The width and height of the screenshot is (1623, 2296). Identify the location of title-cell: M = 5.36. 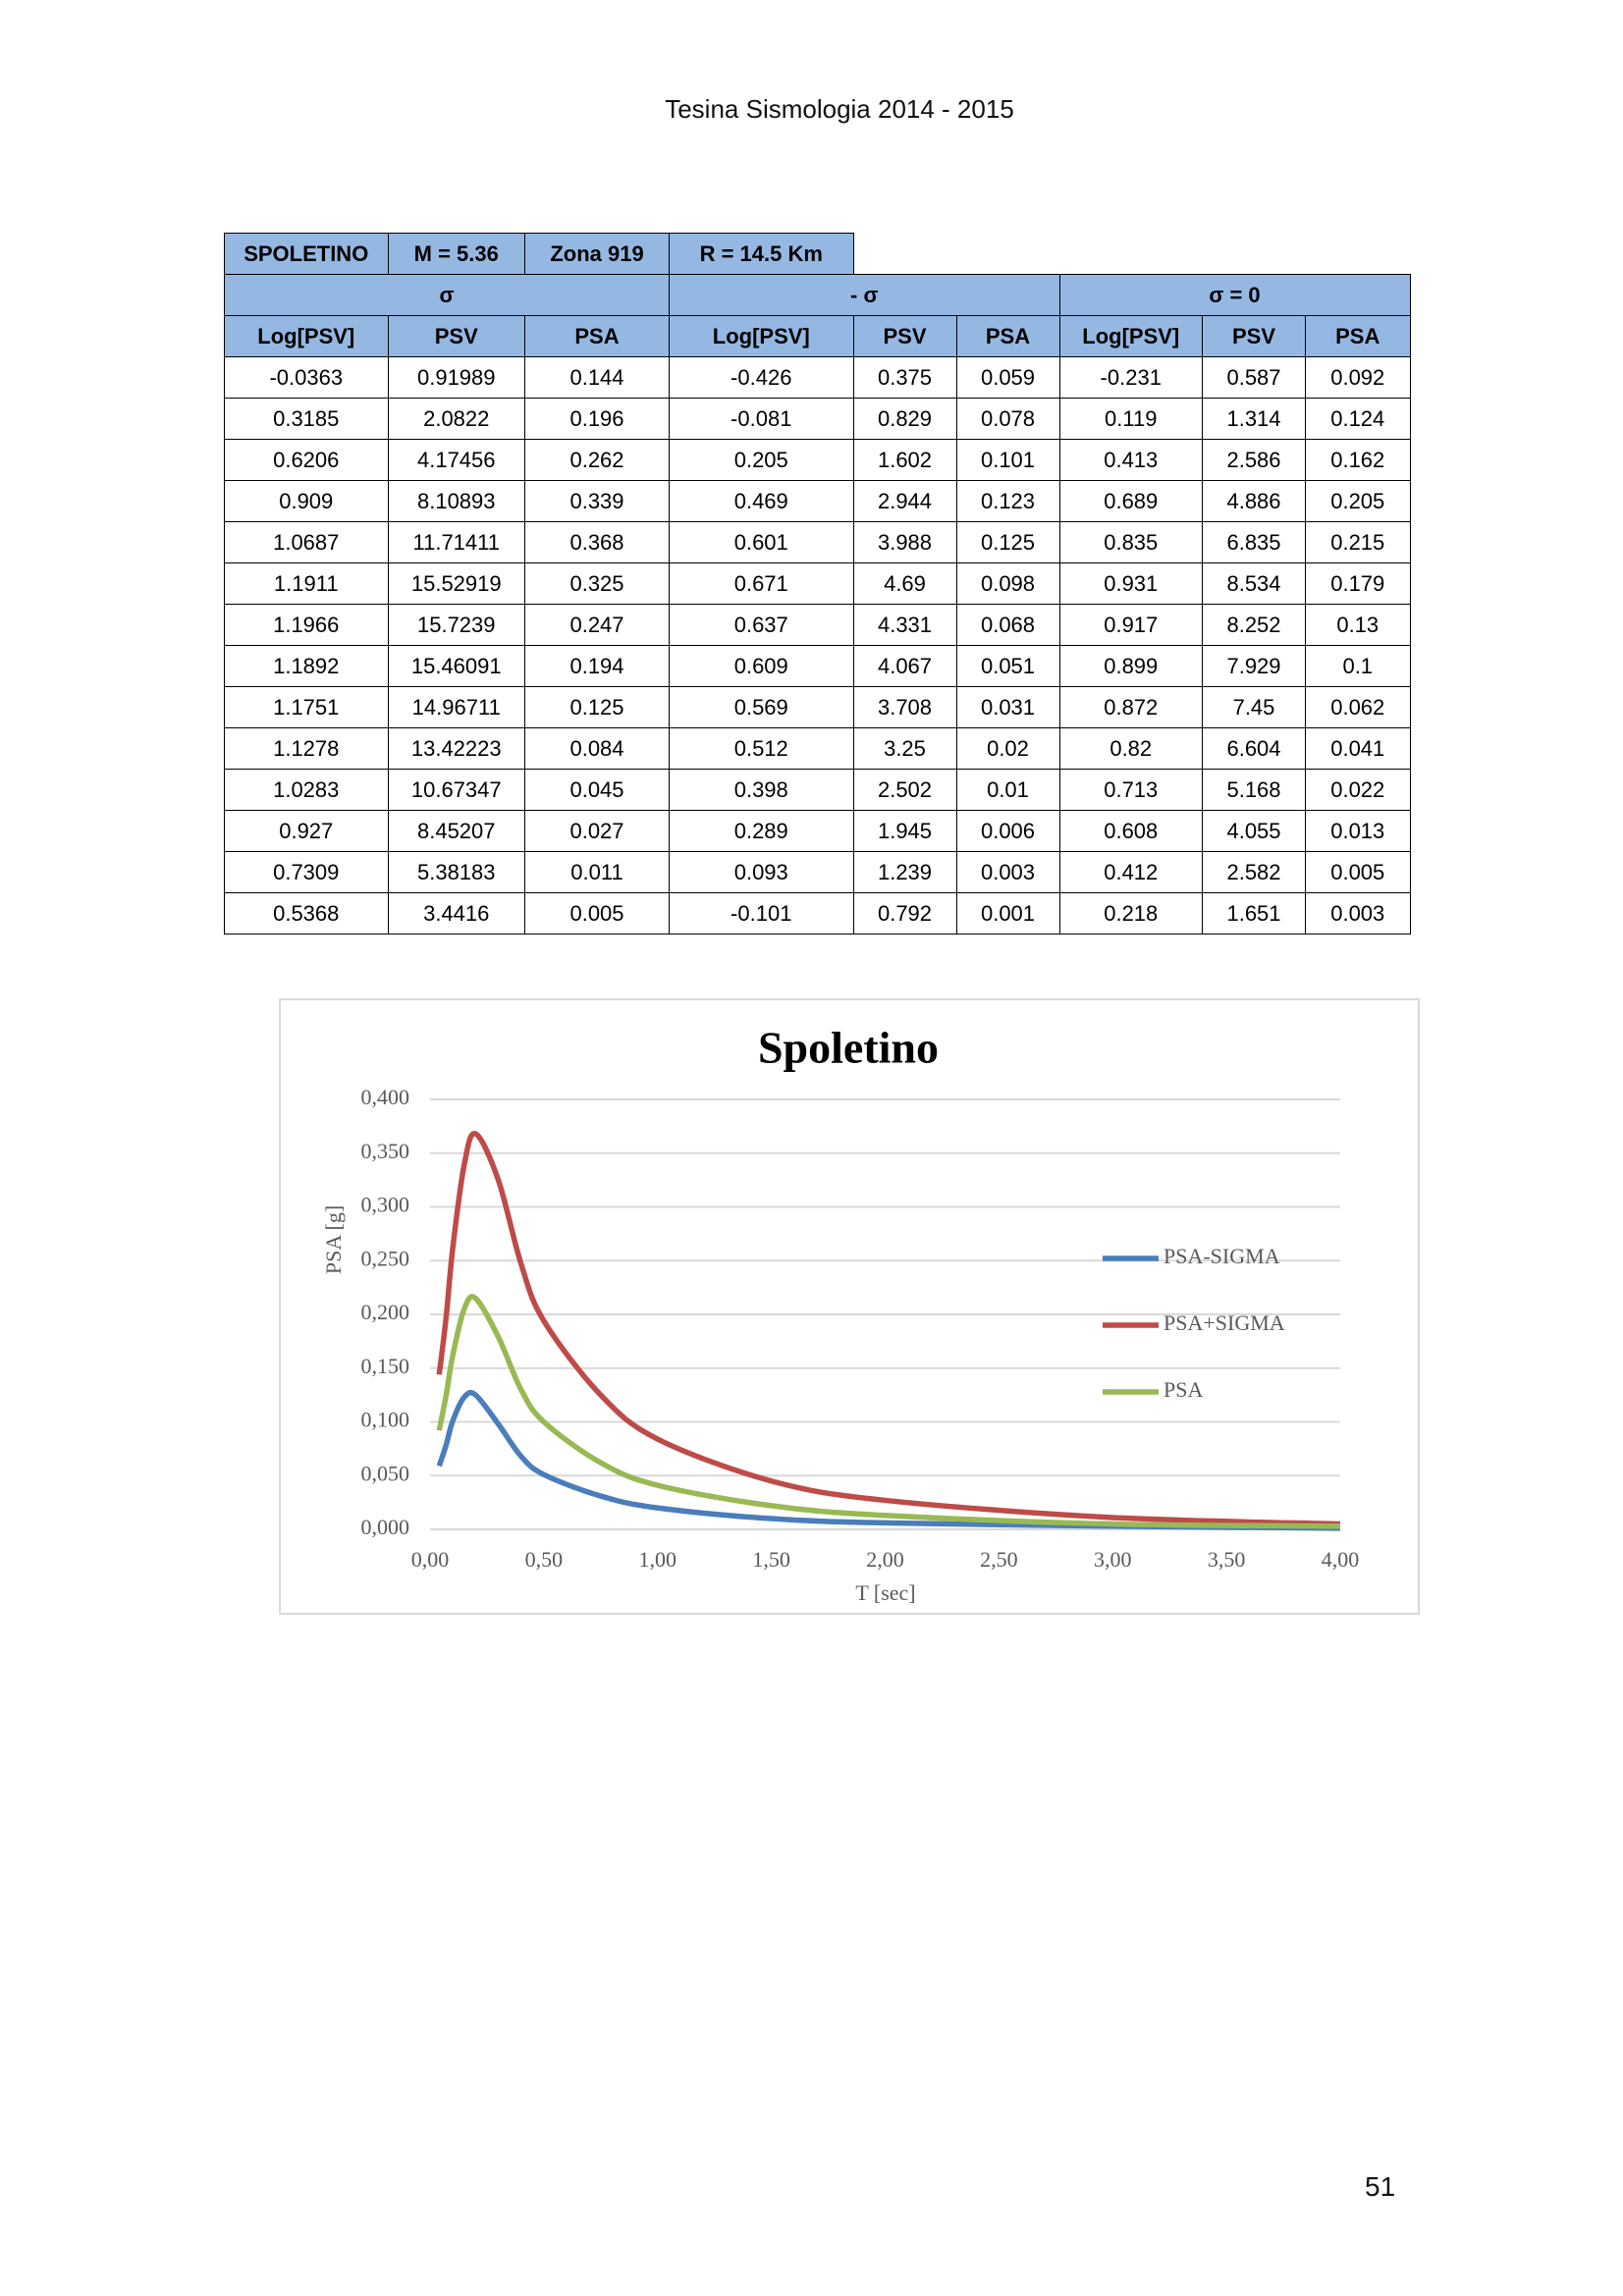
(456, 254).